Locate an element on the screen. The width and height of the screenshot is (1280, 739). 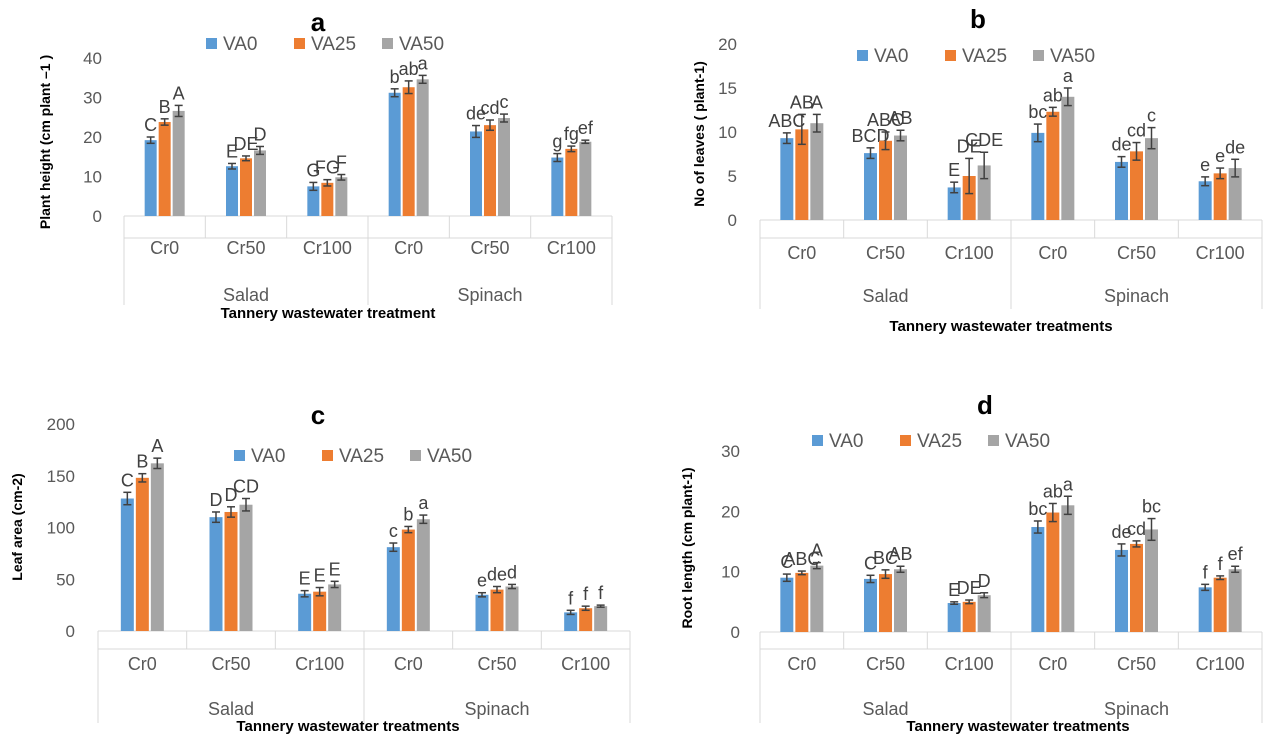
significance-label: DE is located at coordinates (969, 146).